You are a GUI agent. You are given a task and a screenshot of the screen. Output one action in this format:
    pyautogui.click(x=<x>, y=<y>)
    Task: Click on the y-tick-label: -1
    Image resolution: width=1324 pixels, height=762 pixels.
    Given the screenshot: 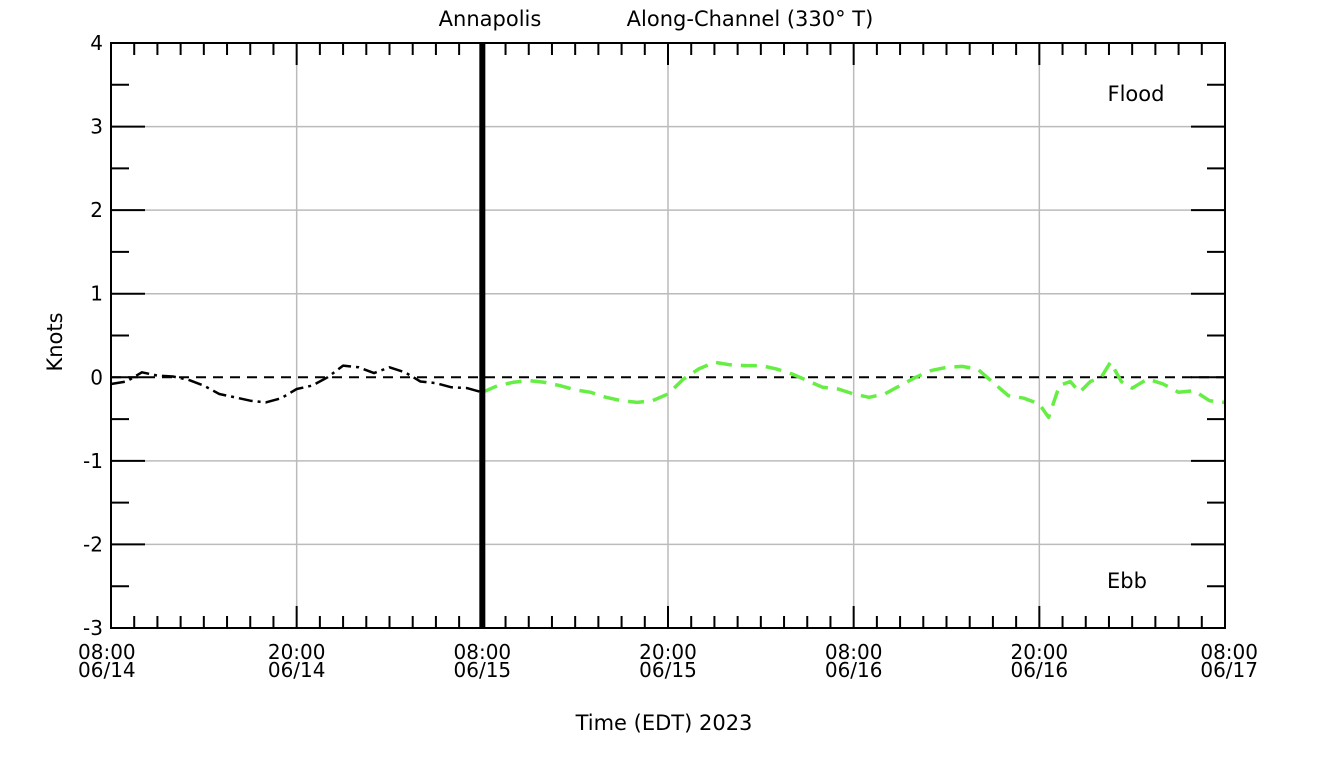 What is the action you would take?
    pyautogui.click(x=93, y=461)
    